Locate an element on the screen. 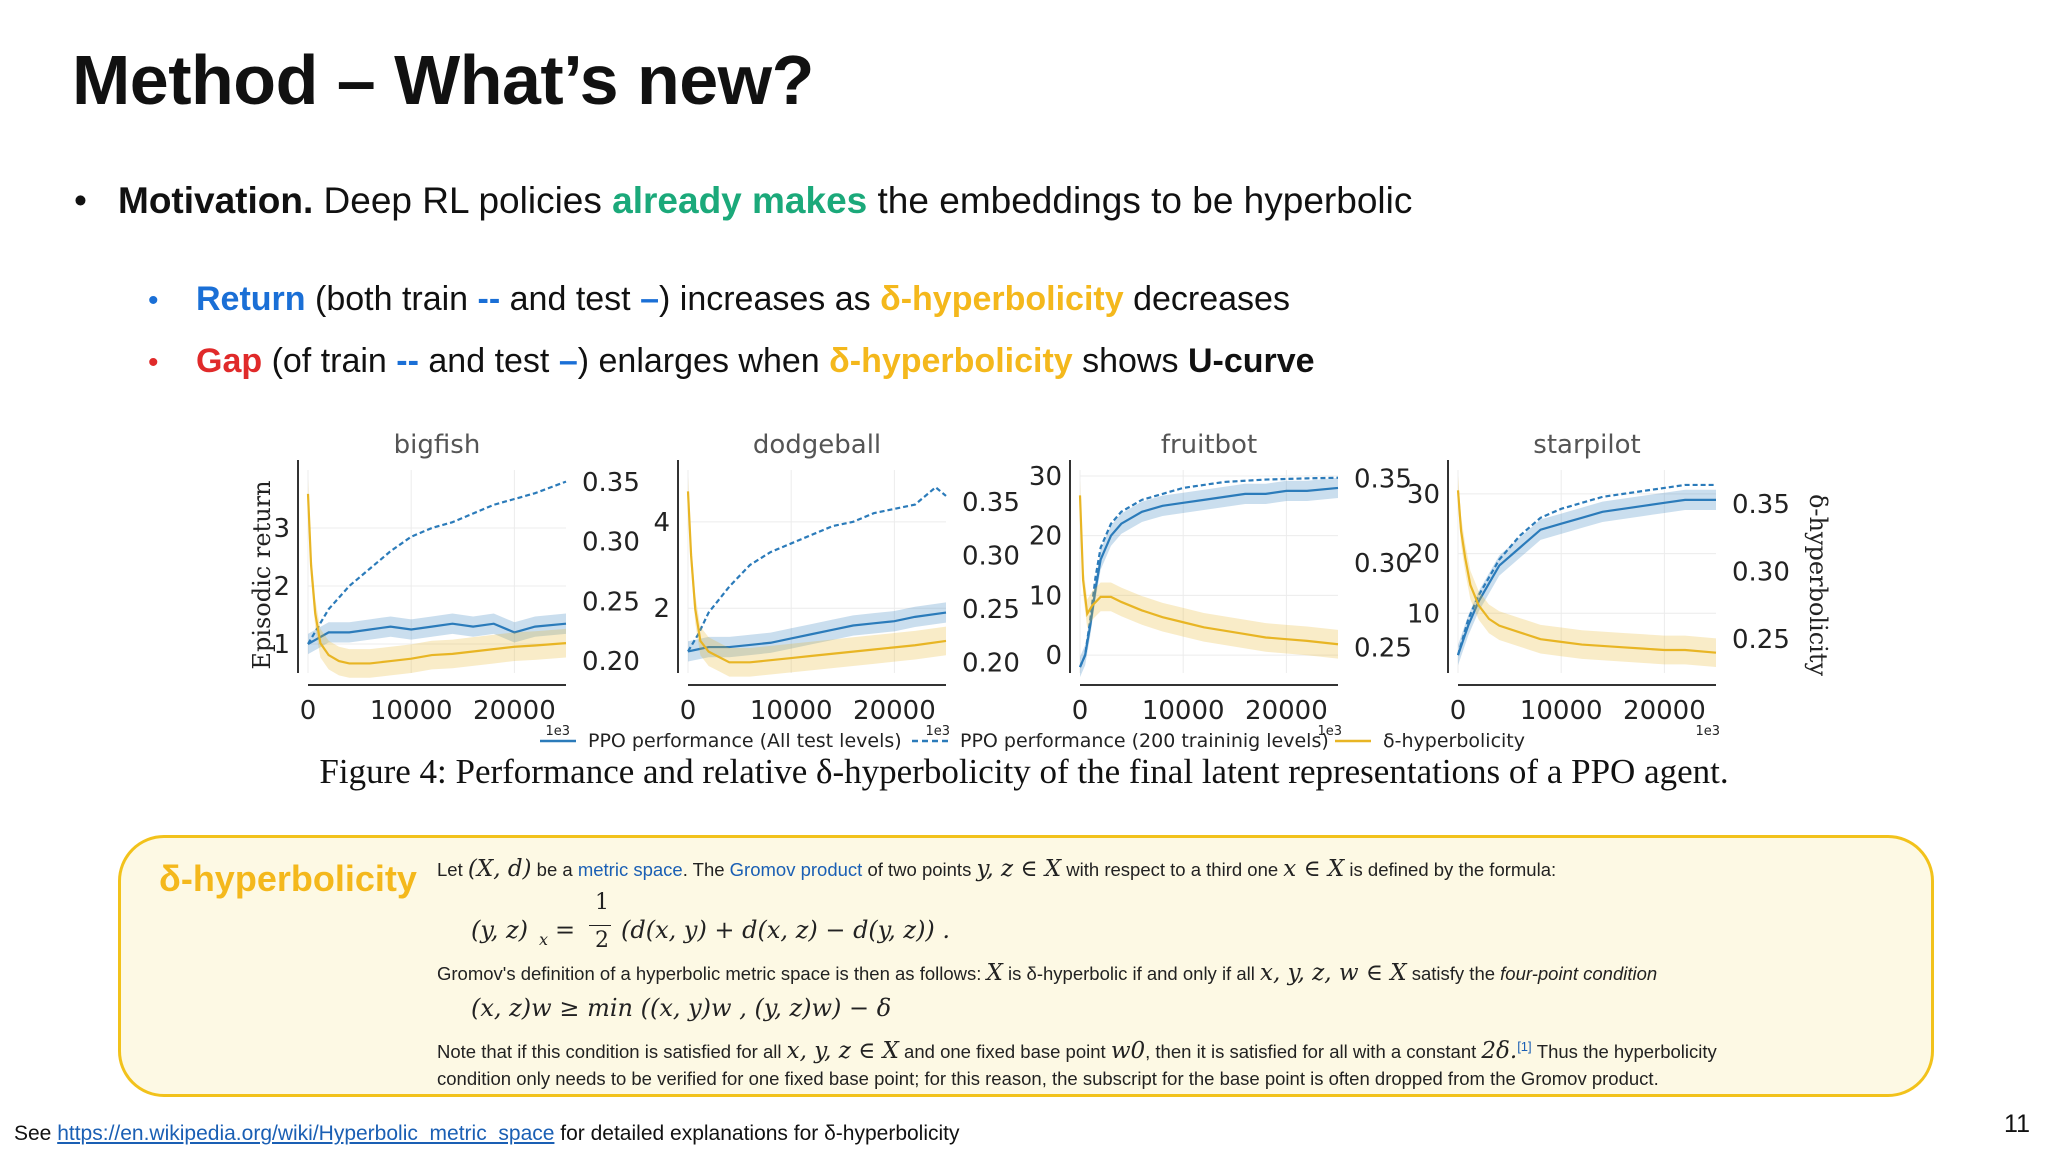 The width and height of the screenshot is (2048, 1152). slide-title: Method – What’s new? is located at coordinates (443, 80).